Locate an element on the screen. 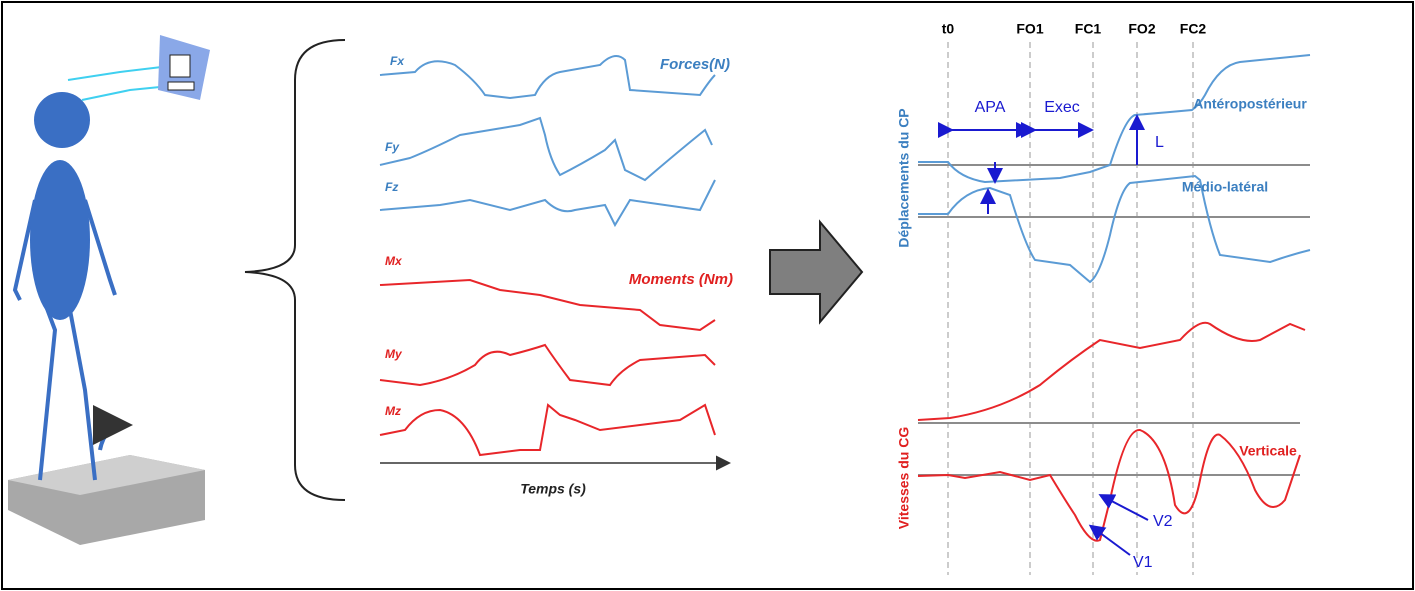 This screenshot has width=1415, height=591. platform-top is located at coordinates (106, 475).